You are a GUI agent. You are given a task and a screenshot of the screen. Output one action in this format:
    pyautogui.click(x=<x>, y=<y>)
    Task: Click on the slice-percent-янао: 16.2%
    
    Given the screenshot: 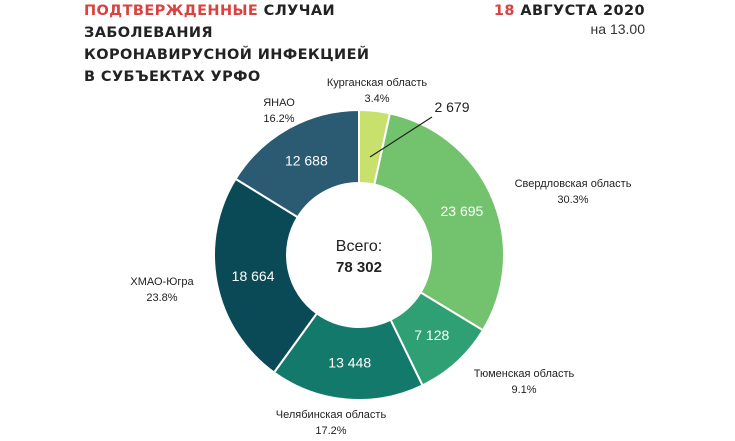 What is the action you would take?
    pyautogui.click(x=278, y=119)
    